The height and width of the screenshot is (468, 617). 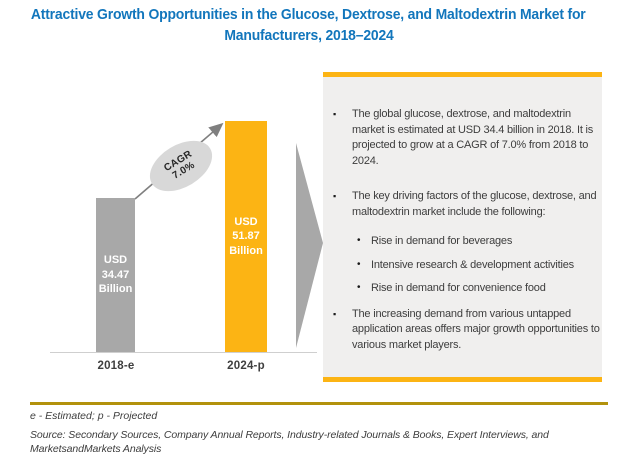 What do you see at coordinates (458, 288) in the screenshot?
I see `sub-bullet-3-text: Rise in demand for convenience food` at bounding box center [458, 288].